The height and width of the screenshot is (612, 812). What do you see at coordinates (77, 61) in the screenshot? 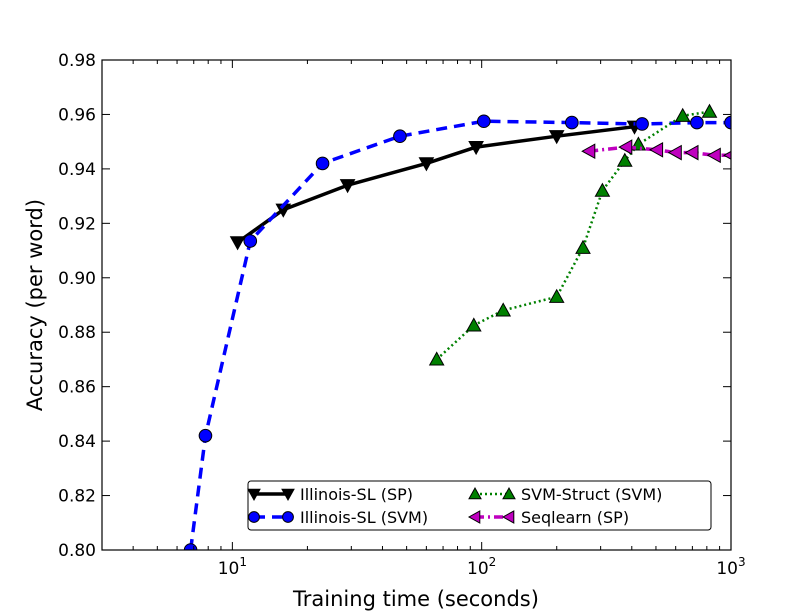
I see `y-tick-label: 0.98` at bounding box center [77, 61].